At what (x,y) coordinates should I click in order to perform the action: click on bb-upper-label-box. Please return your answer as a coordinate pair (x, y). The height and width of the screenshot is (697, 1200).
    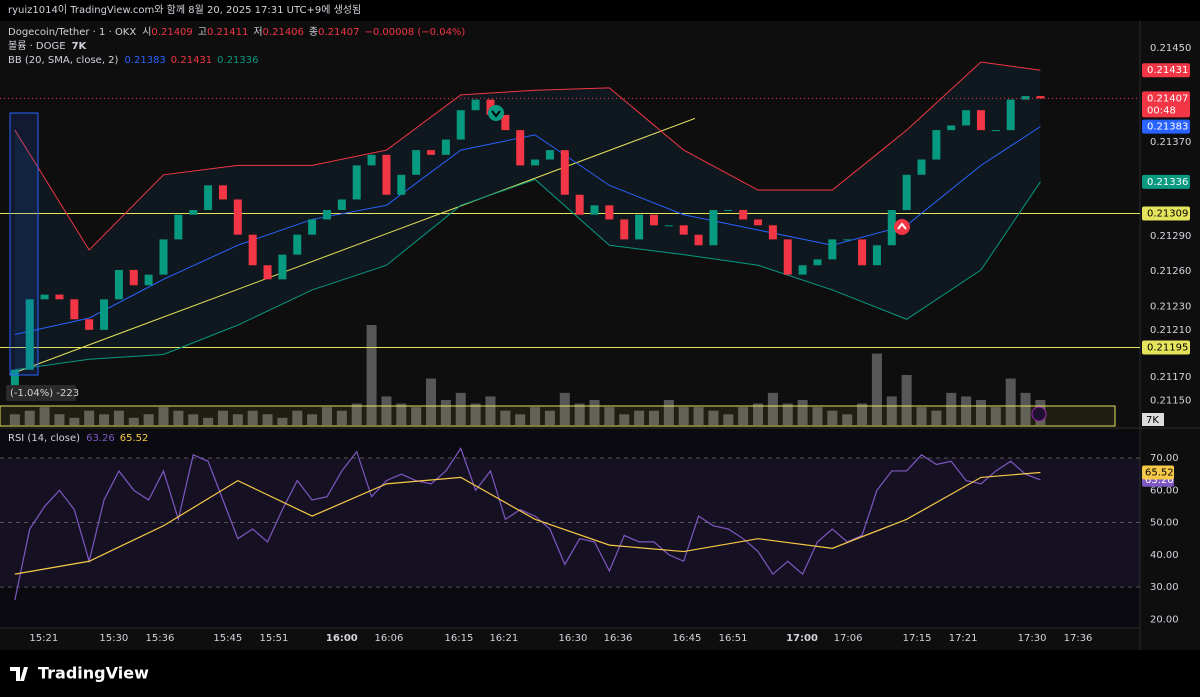
    Looking at the image, I should click on (1166, 70).